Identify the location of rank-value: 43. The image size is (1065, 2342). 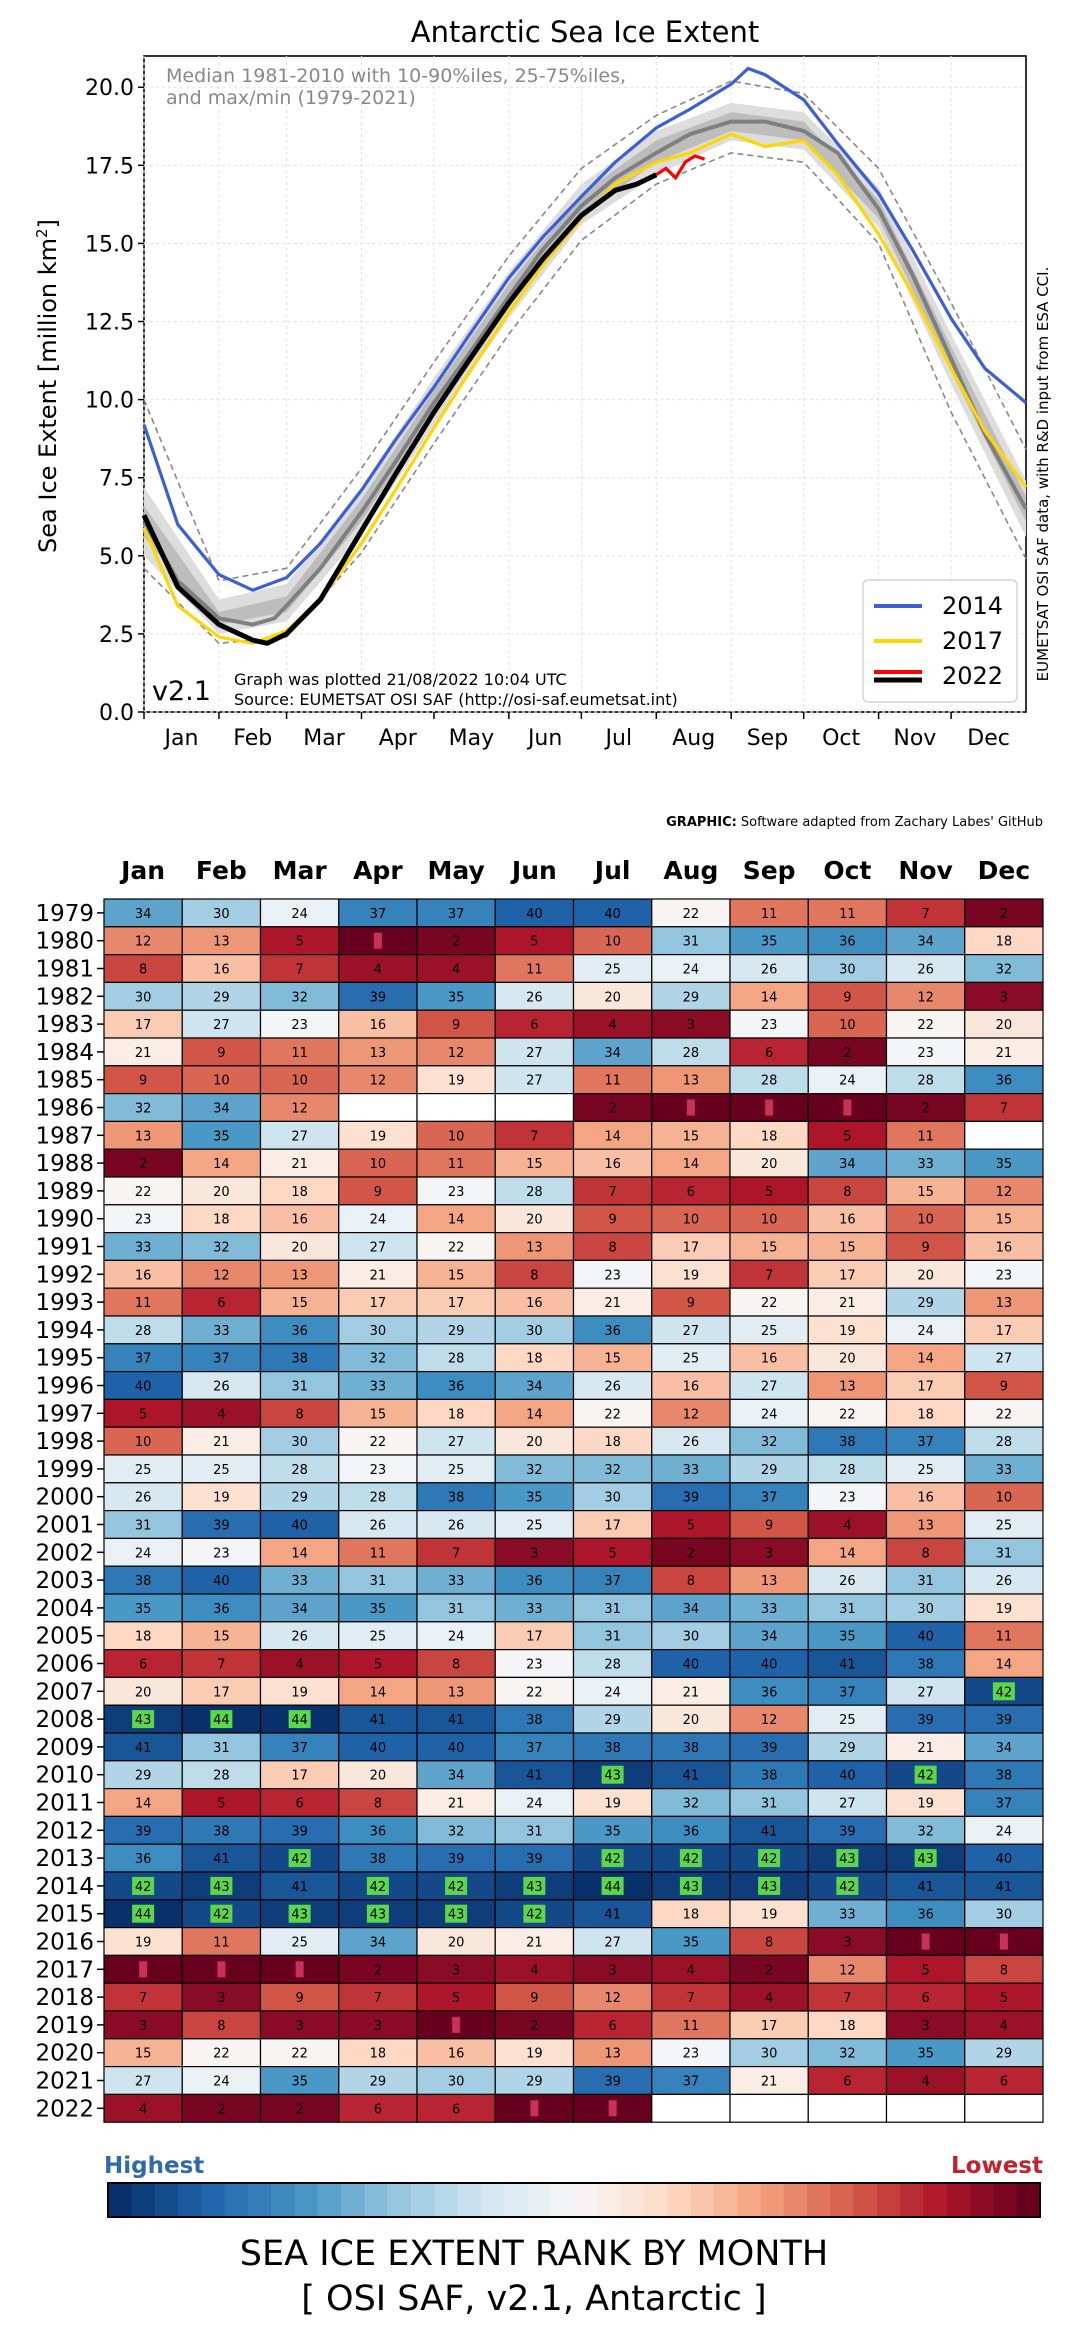
(299, 1915).